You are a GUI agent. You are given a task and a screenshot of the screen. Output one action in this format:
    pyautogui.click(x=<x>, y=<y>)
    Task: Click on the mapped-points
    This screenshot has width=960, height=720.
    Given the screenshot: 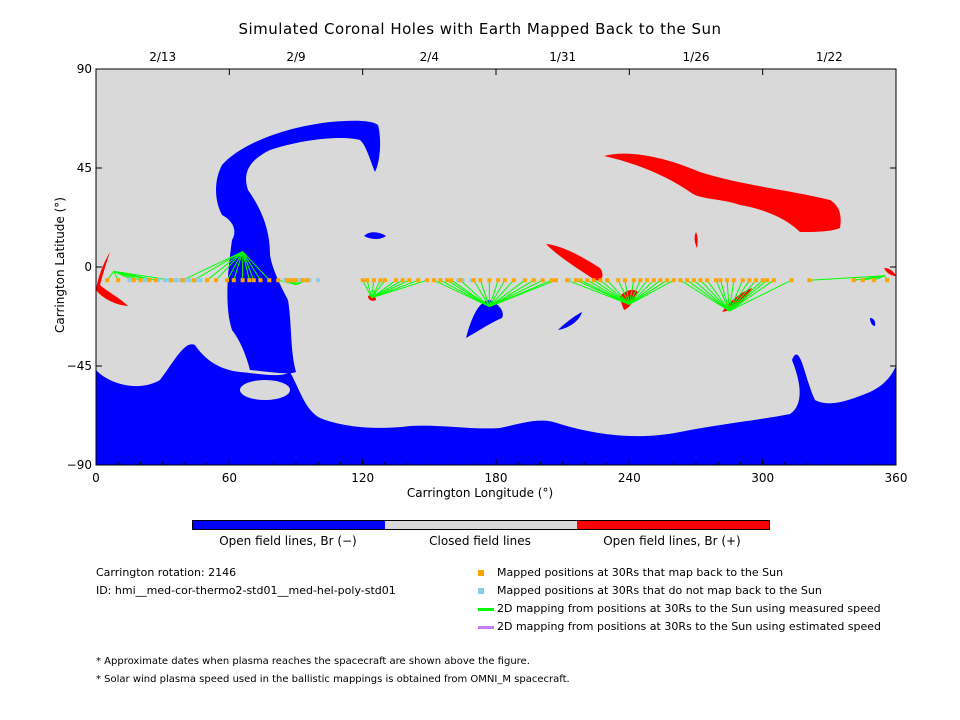 What is the action you would take?
    pyautogui.click(x=497, y=280)
    